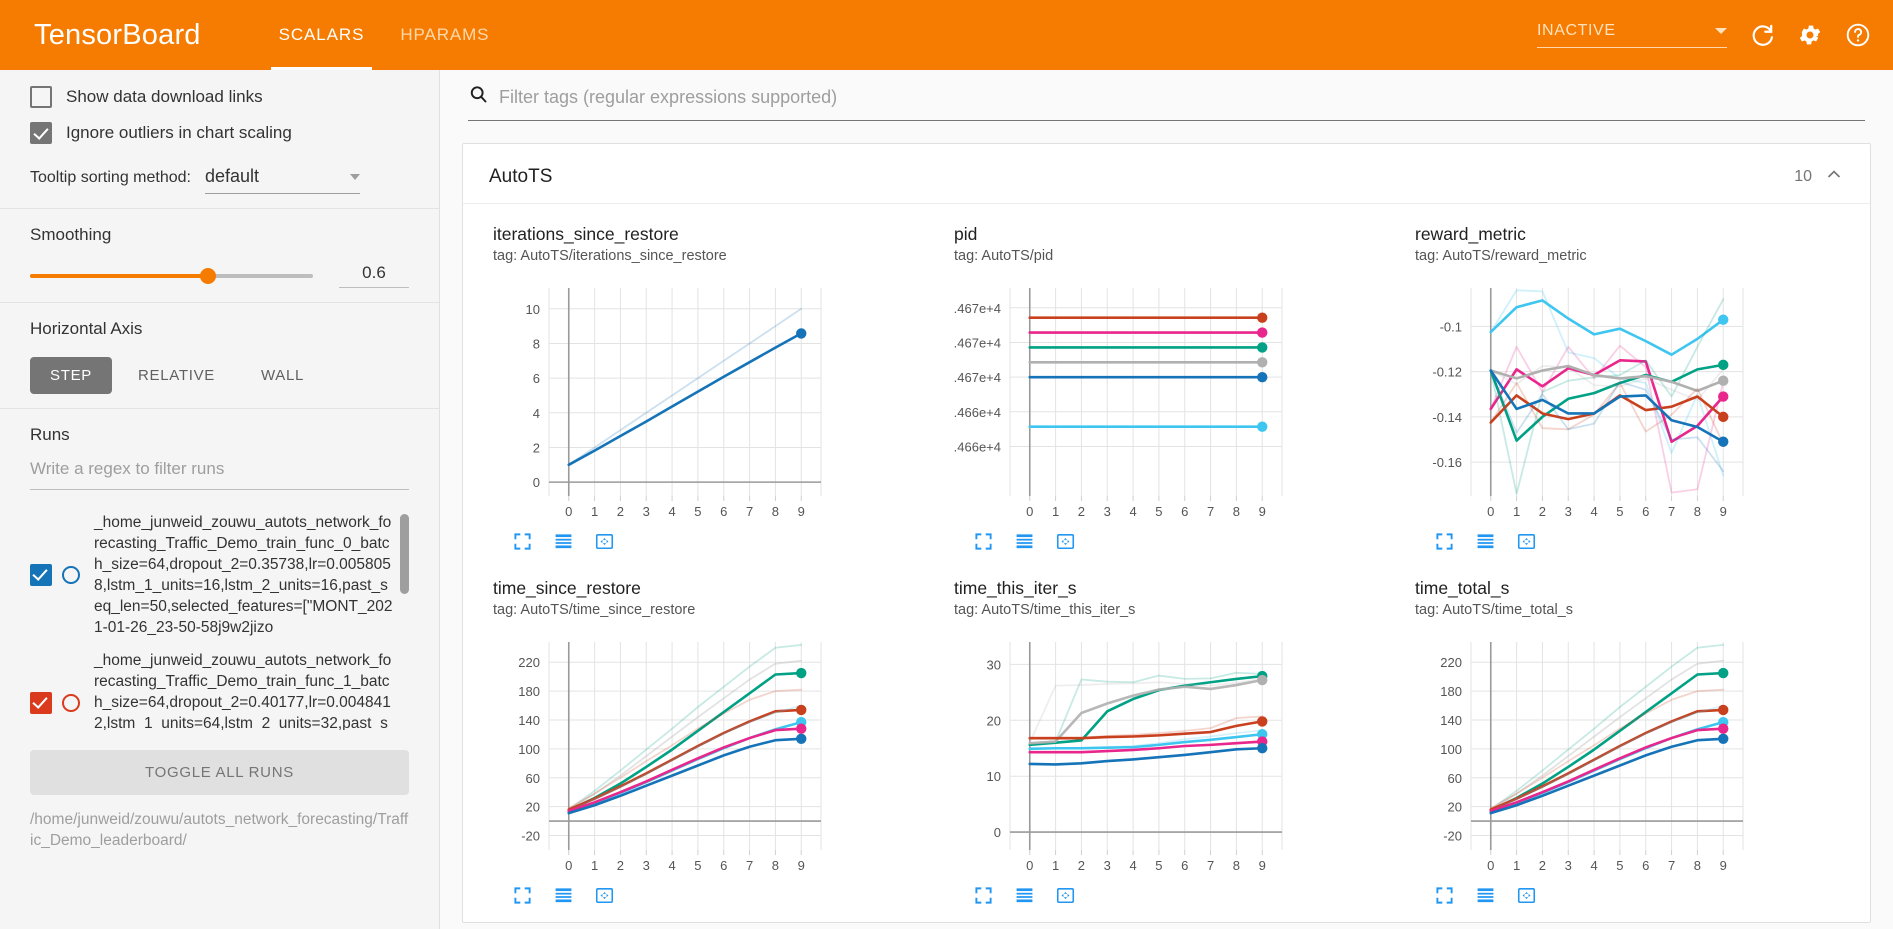 This screenshot has height=929, width=1893. I want to click on run-status-dropdown: INACTIVE, so click(1632, 35).